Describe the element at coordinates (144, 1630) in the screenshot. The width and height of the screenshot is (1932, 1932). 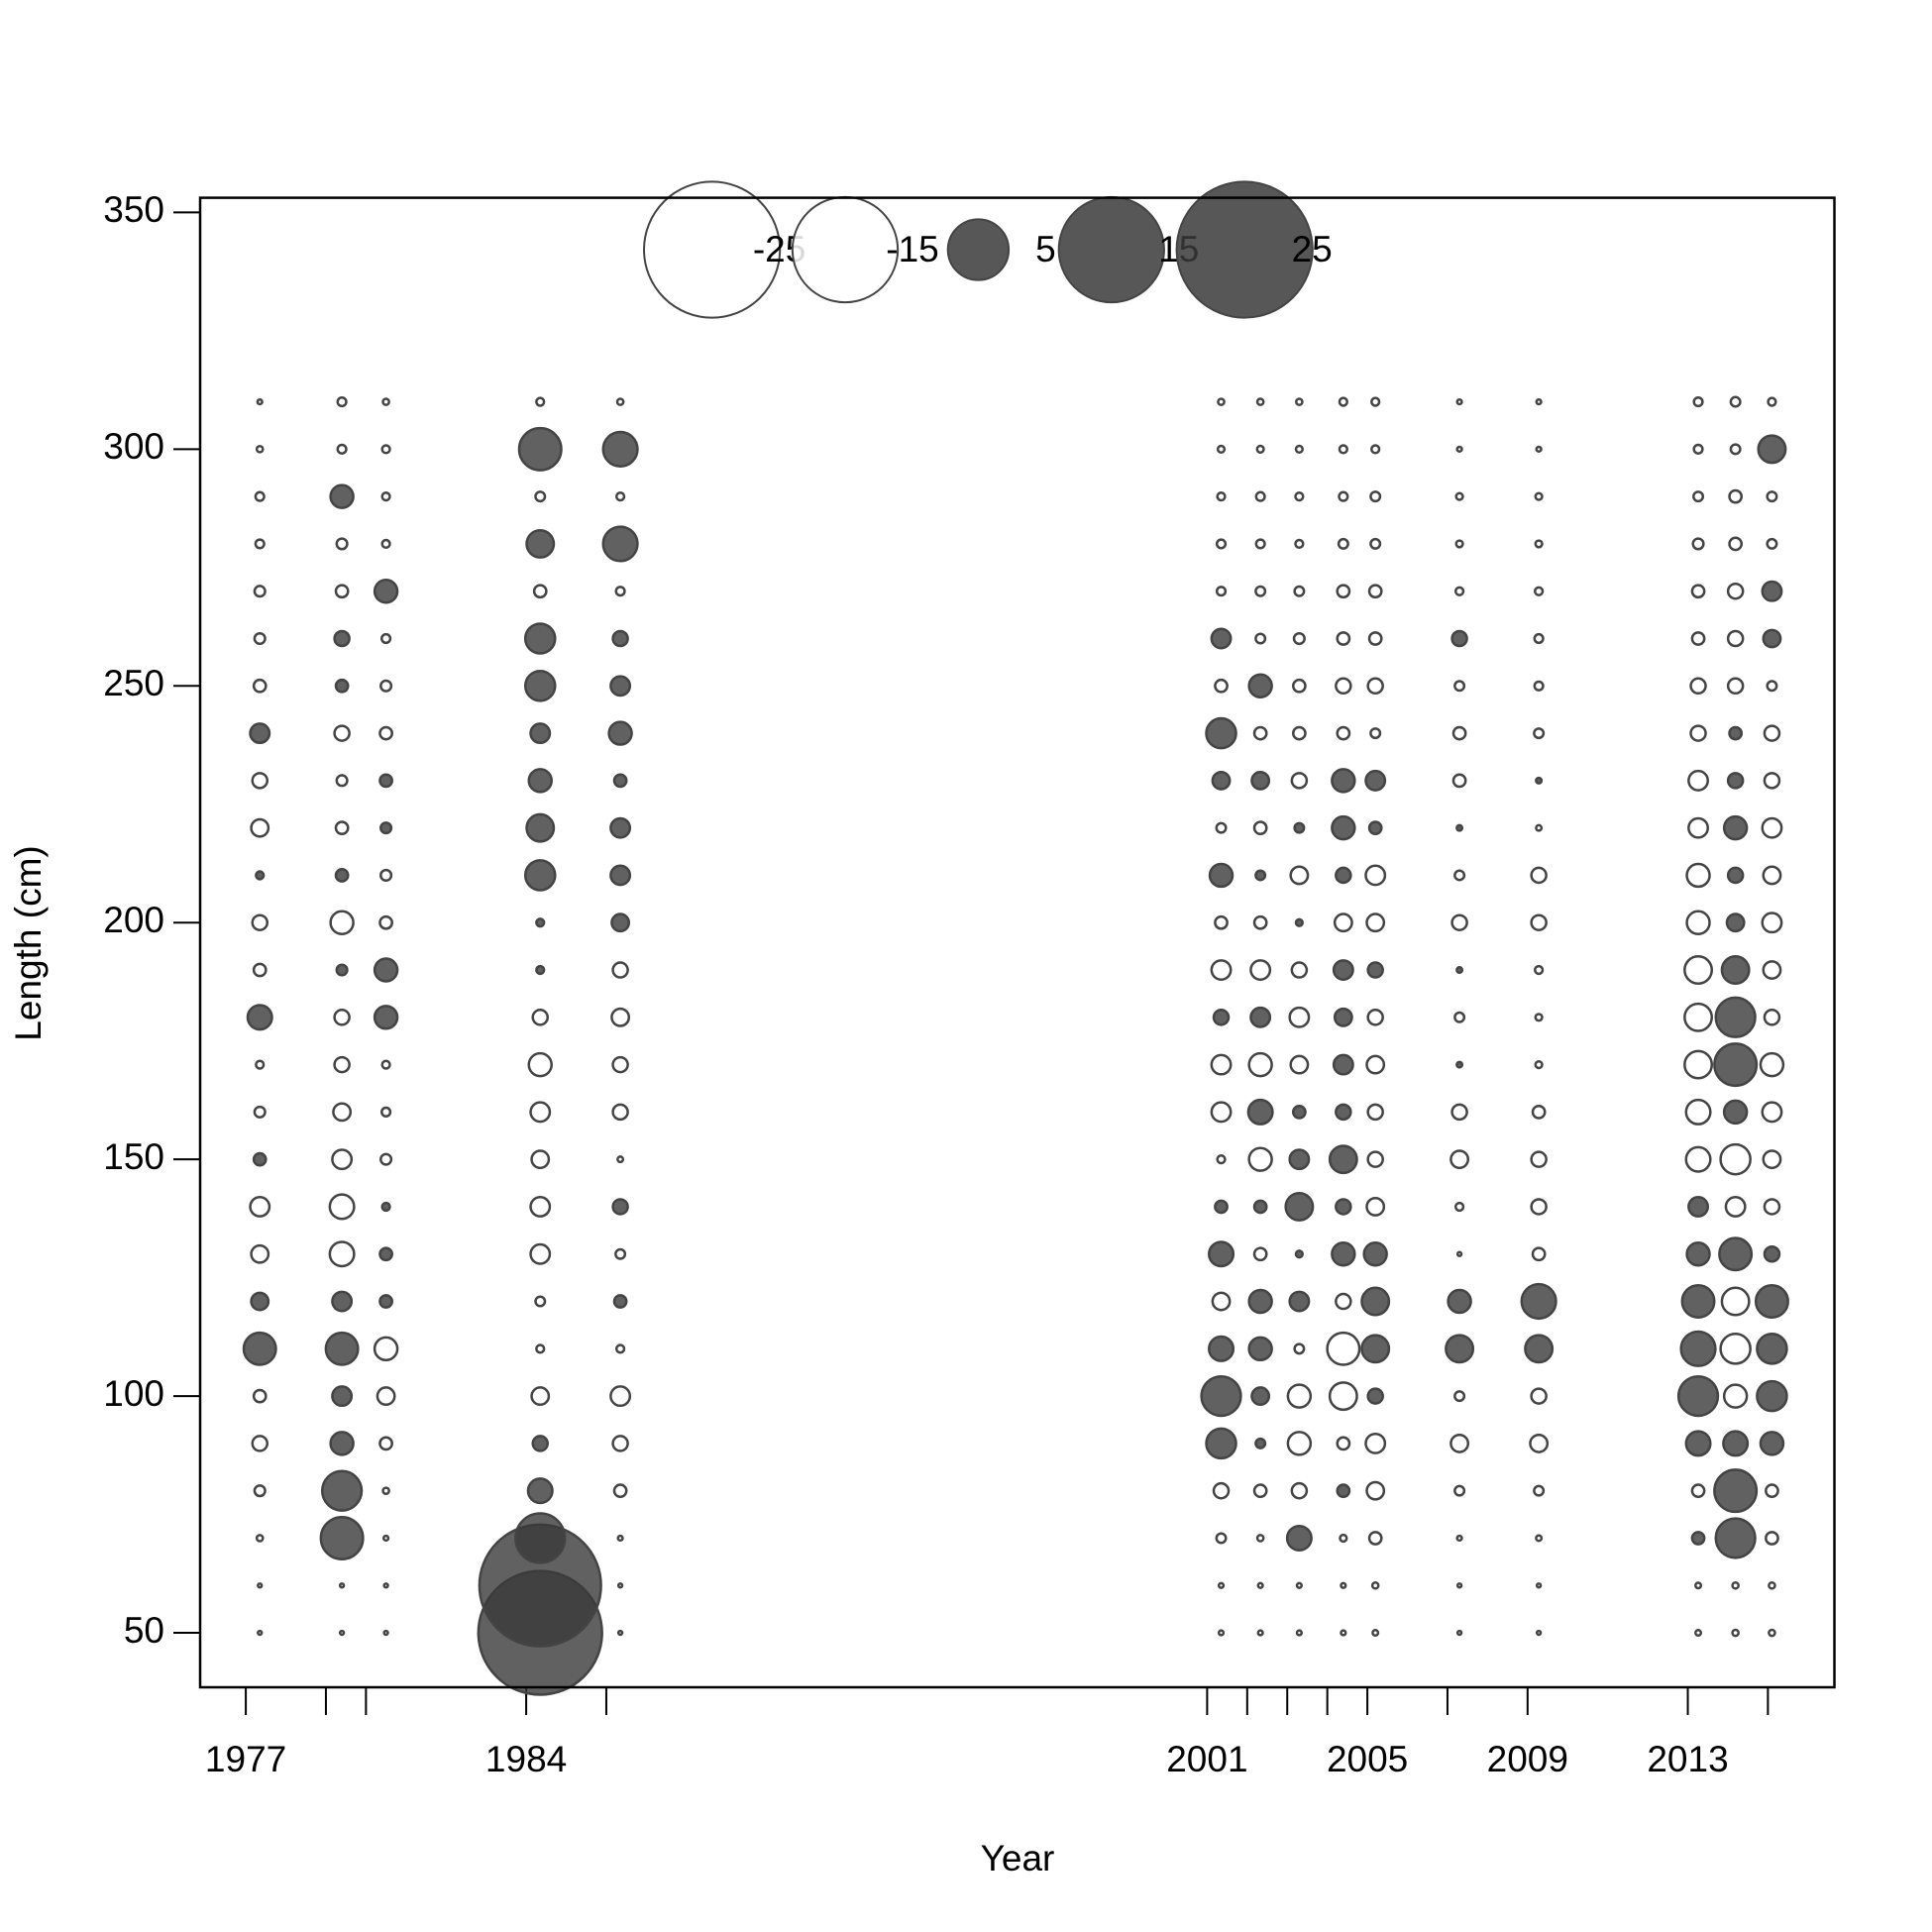
I see `y-tick-label: 50` at that location.